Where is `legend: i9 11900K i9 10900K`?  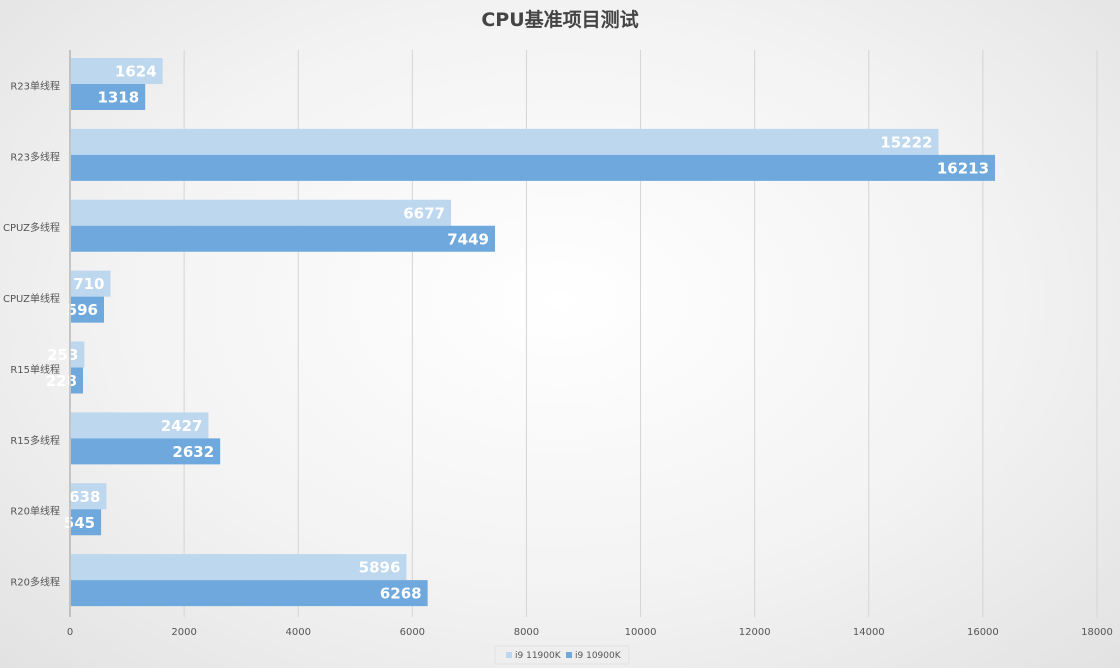
legend: i9 11900K i9 10900K is located at coordinates (562, 655).